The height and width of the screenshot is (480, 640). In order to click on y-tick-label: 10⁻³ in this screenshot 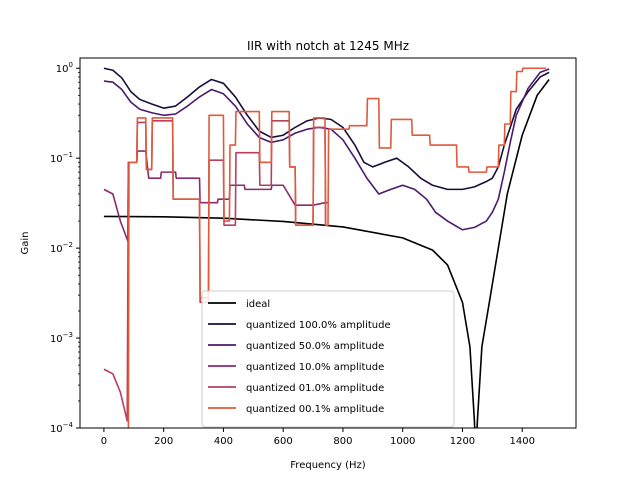, I will do `click(61, 338)`.